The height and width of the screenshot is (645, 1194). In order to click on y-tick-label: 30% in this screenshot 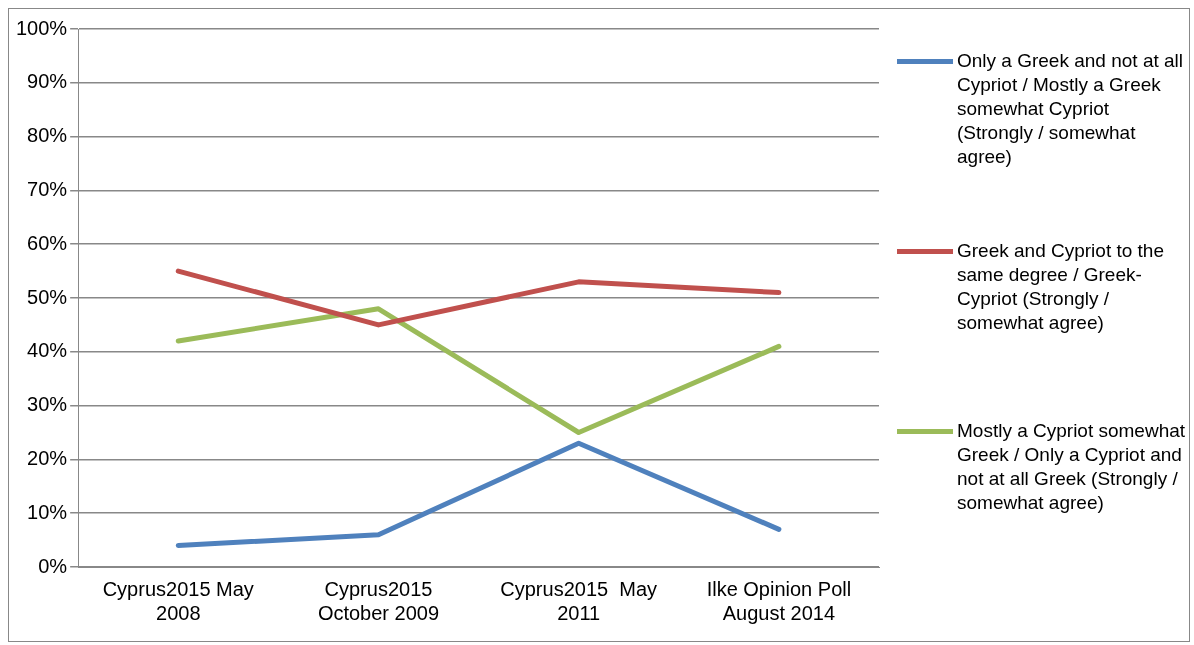, I will do `click(47, 404)`.